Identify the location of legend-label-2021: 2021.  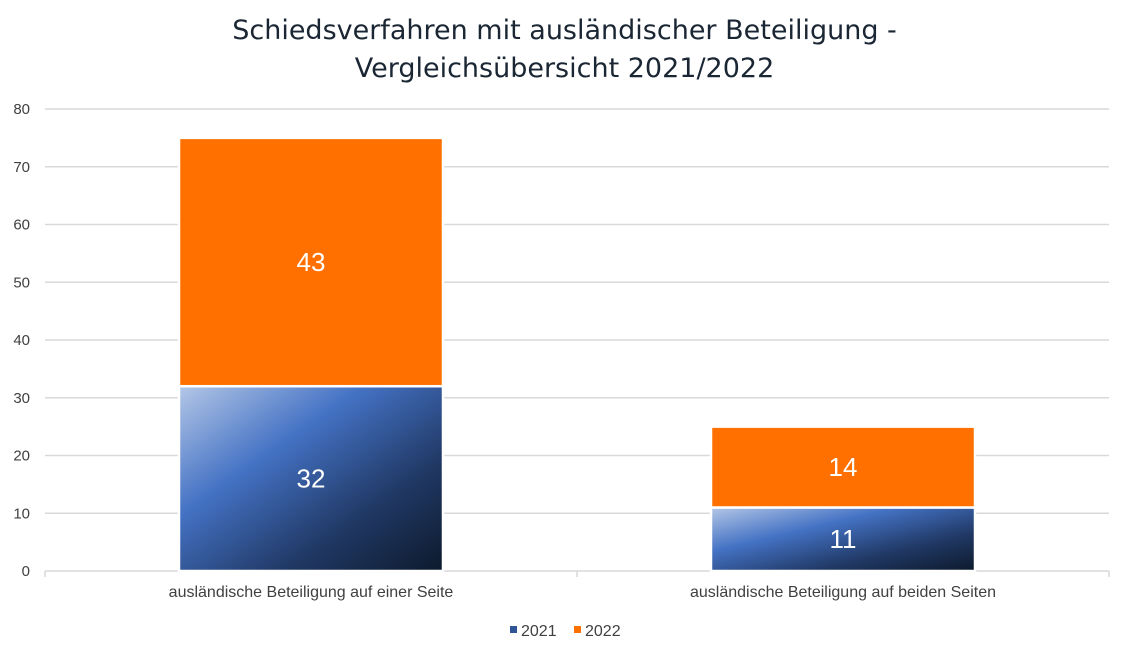
(539, 631).